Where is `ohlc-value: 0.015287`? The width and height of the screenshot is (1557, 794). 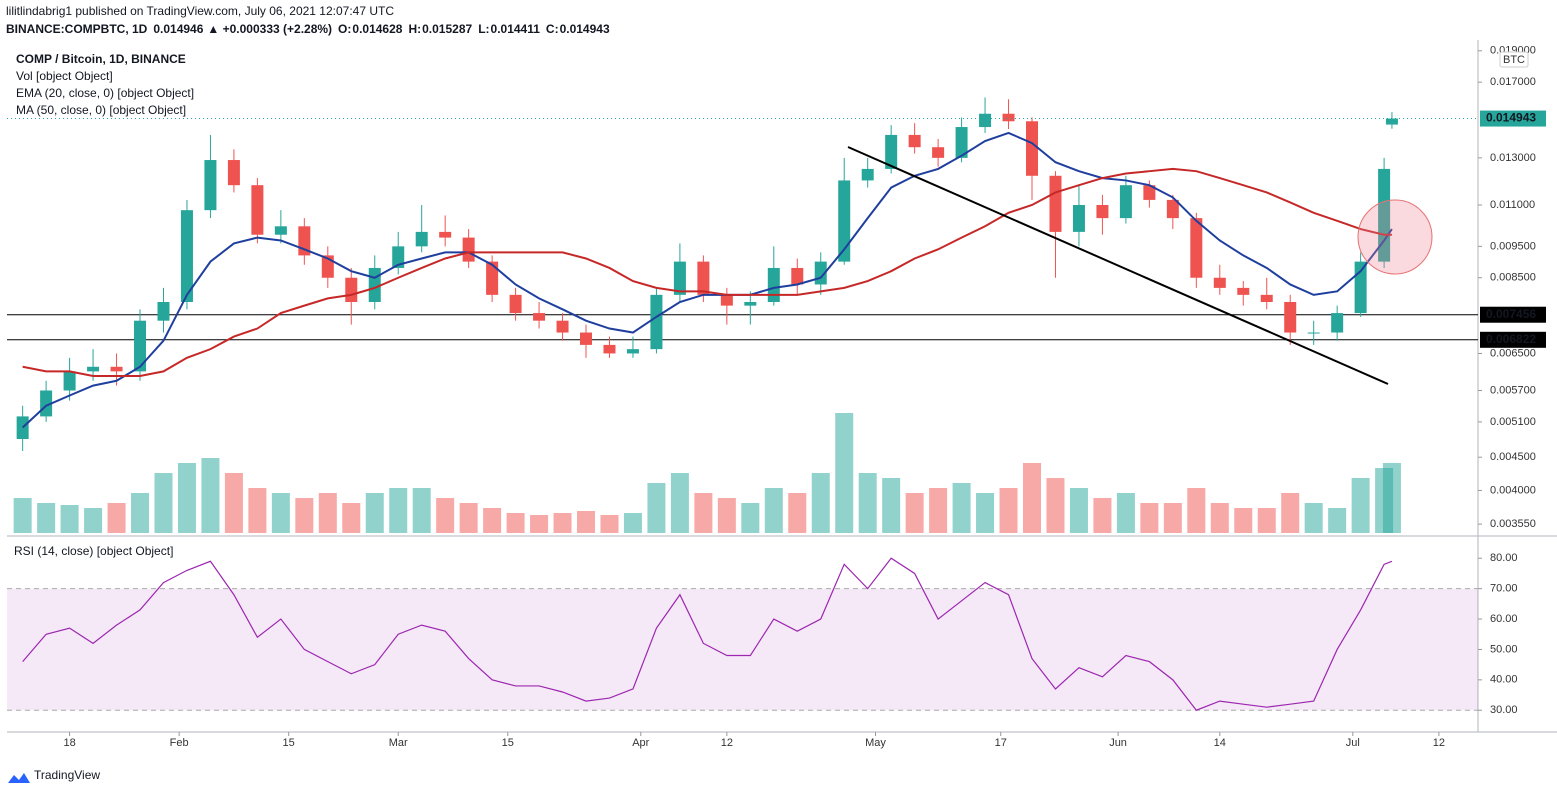
ohlc-value: 0.015287 is located at coordinates (447, 29).